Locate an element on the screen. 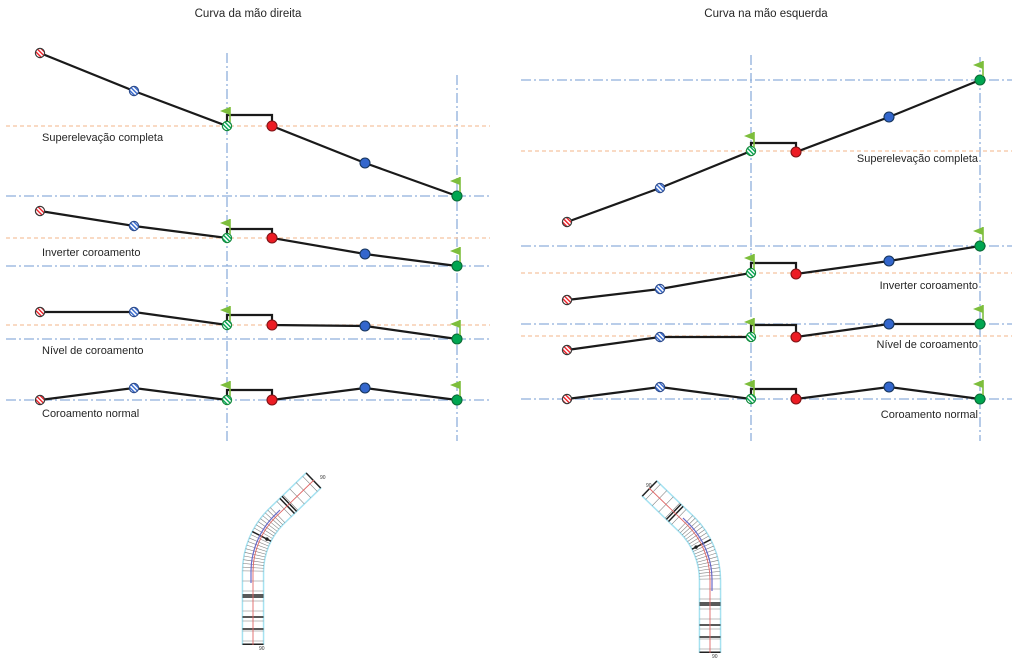 This screenshot has width=1024, height=668. row-label-normal-crown-left-panel: Coroamento normal is located at coordinates (929, 415).